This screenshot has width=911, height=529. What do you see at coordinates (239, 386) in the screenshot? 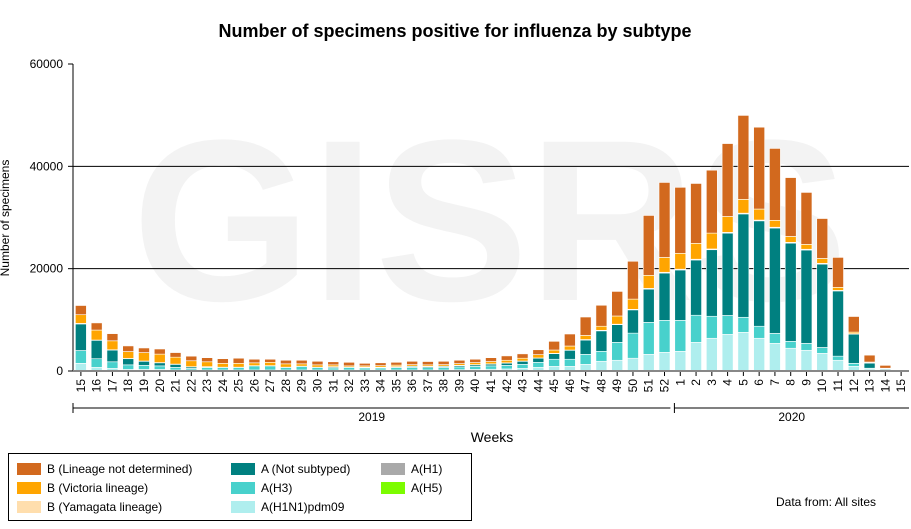
I see `x-tick-label: 25` at bounding box center [239, 386].